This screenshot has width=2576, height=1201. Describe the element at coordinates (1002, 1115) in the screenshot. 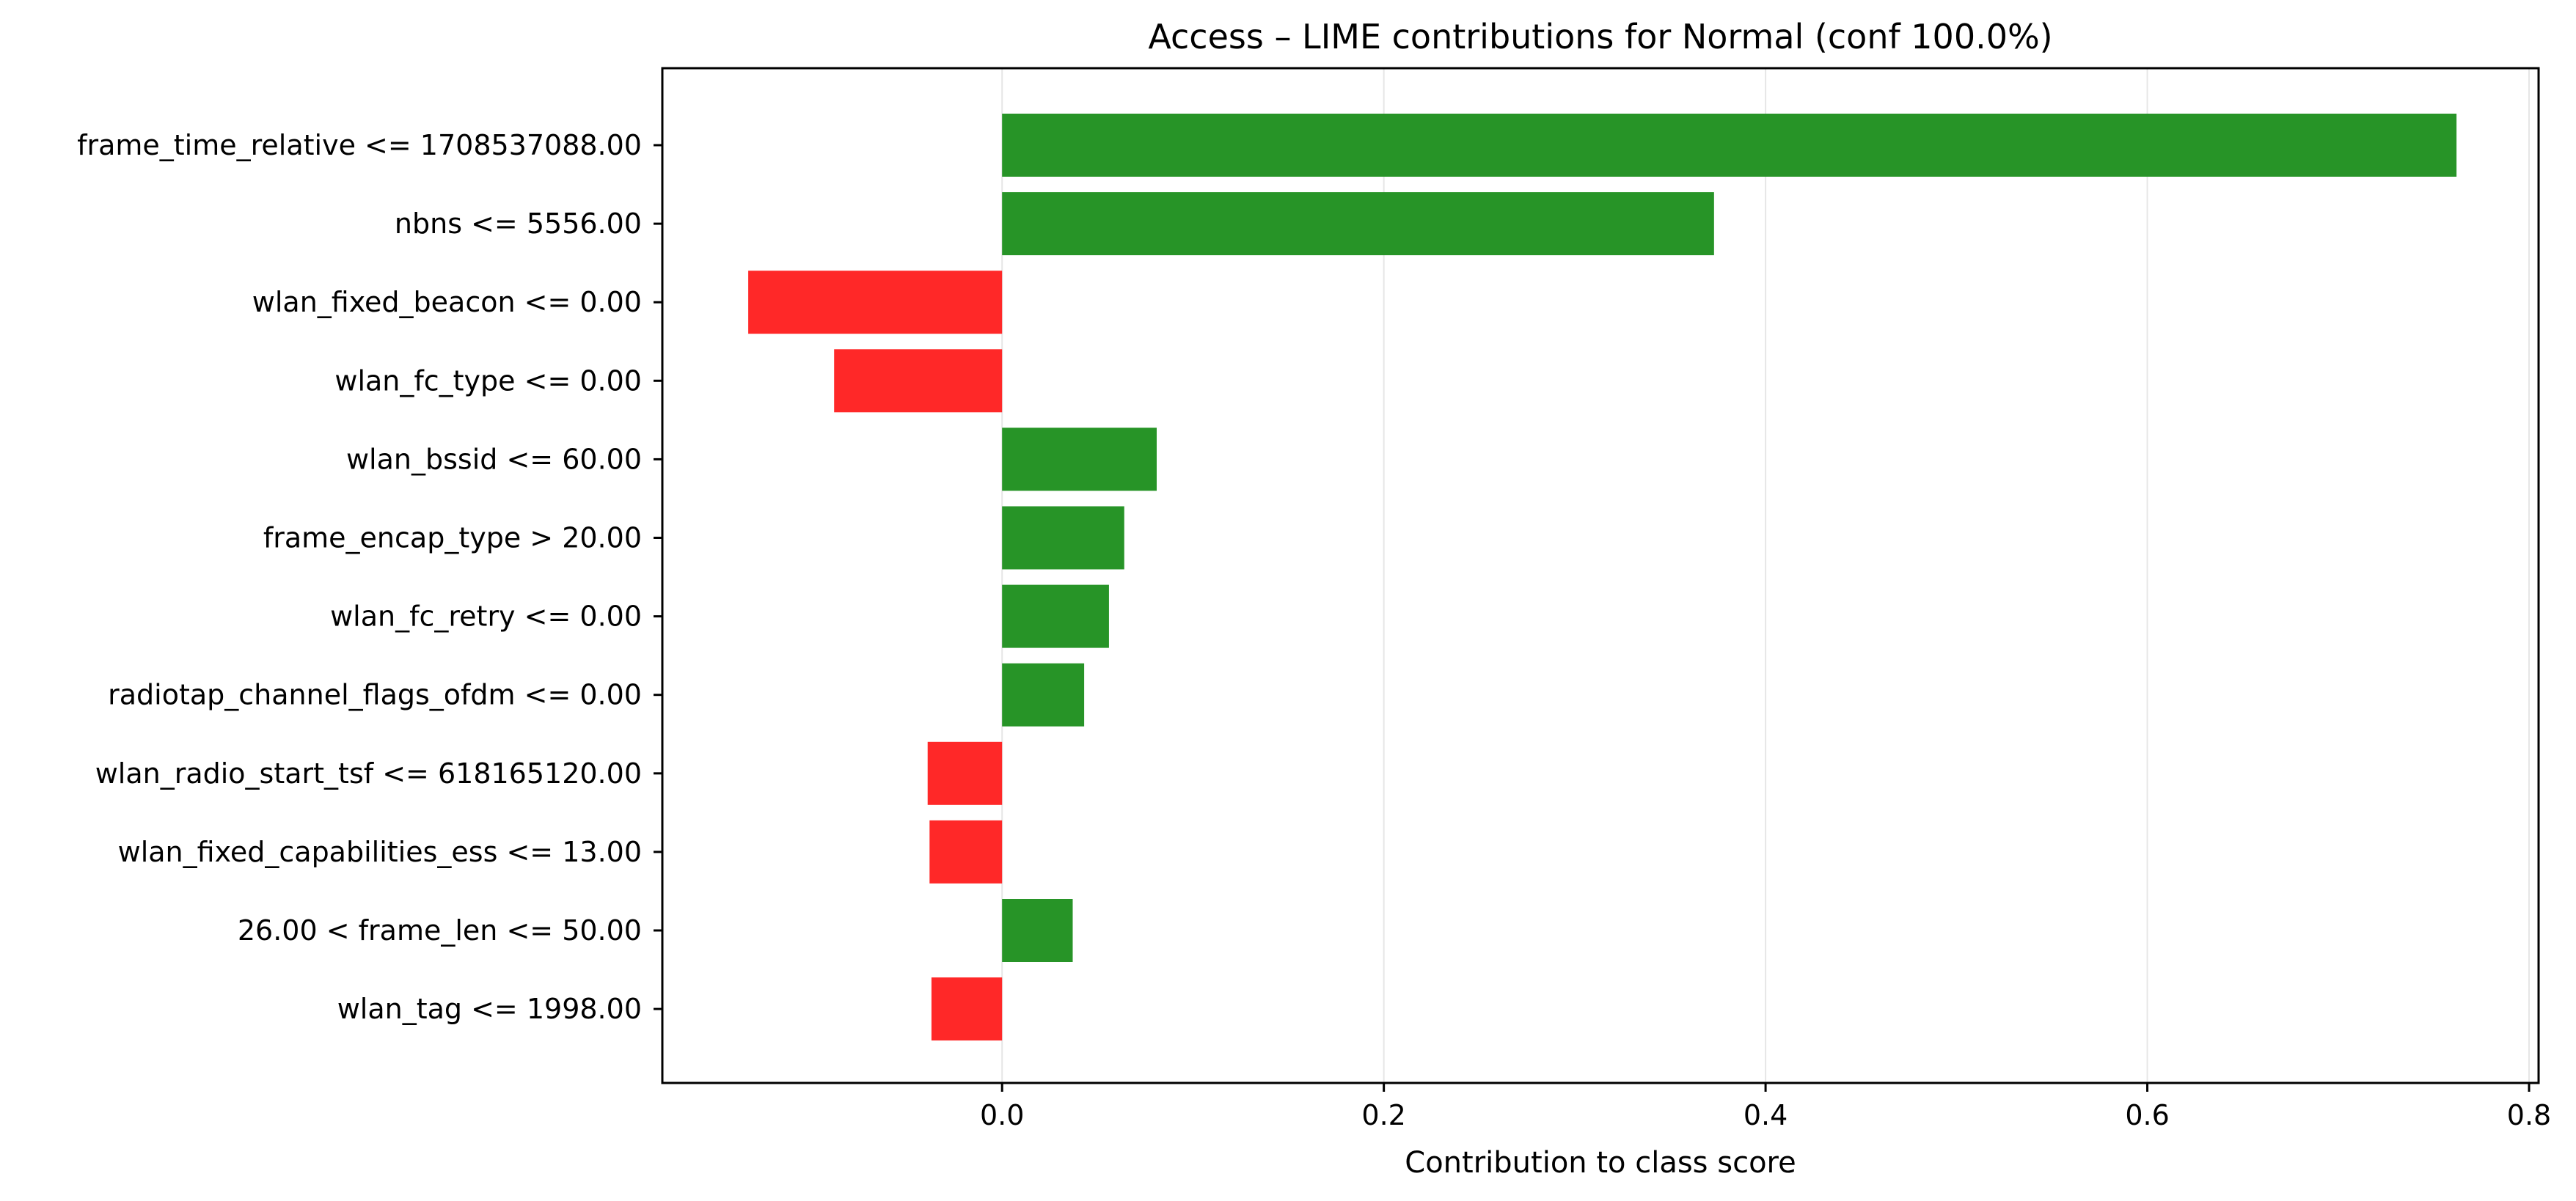

I see `x-tick-label: 0.0` at that location.